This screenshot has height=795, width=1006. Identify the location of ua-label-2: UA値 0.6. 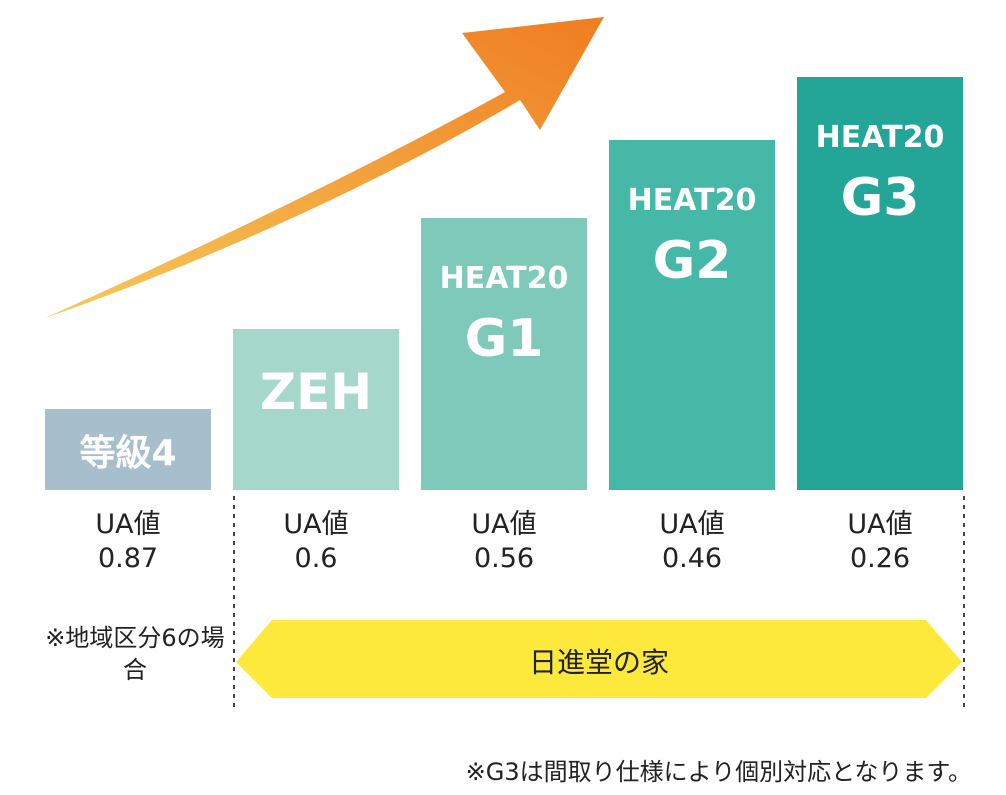
(316, 542).